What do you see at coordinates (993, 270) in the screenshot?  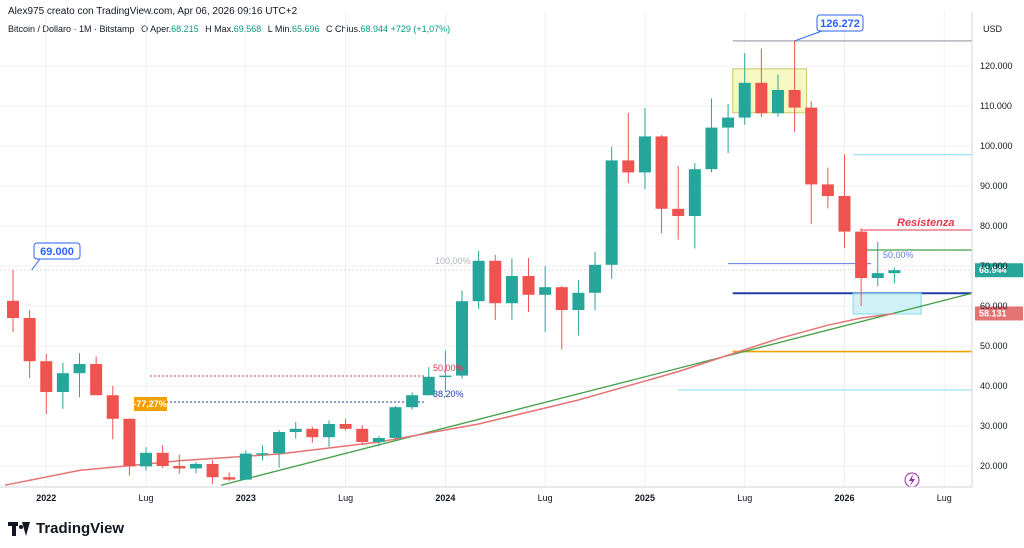 I see `last-price-label: 68.944` at bounding box center [993, 270].